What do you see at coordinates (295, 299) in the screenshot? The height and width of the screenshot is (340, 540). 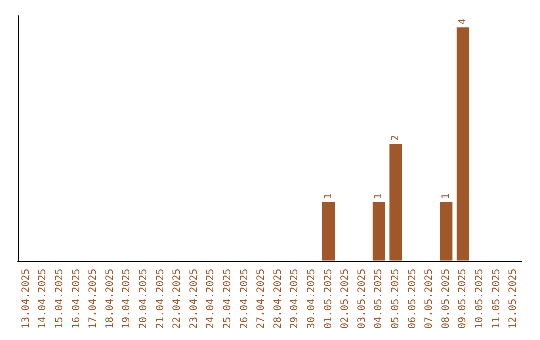 I see `x-tick-label: 29.04.2025` at bounding box center [295, 299].